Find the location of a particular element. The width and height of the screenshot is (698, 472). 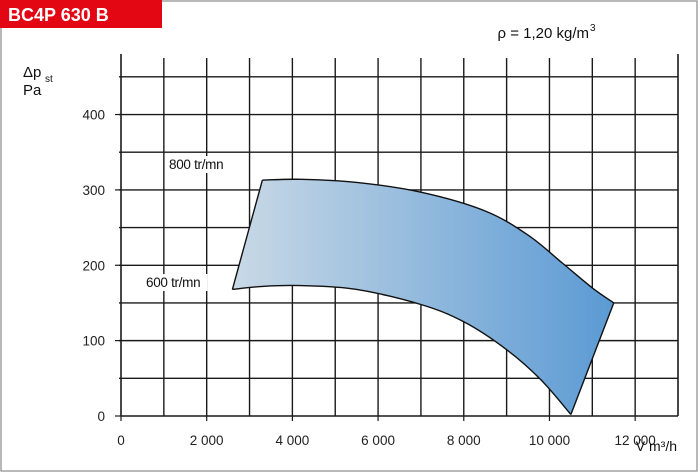

y-axis-unit: Pa is located at coordinates (32, 90).